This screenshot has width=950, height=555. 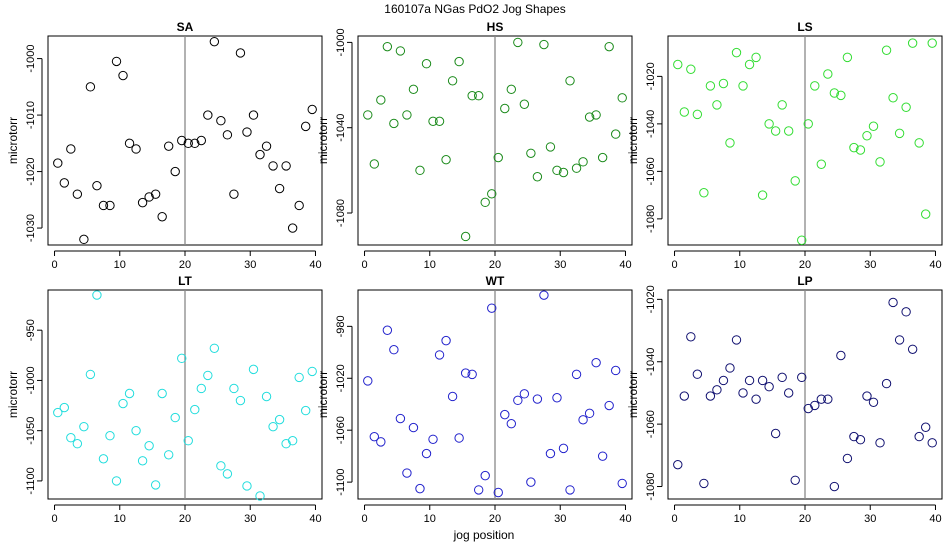 I want to click on y-axis-label: microtorr, so click(x=323, y=140).